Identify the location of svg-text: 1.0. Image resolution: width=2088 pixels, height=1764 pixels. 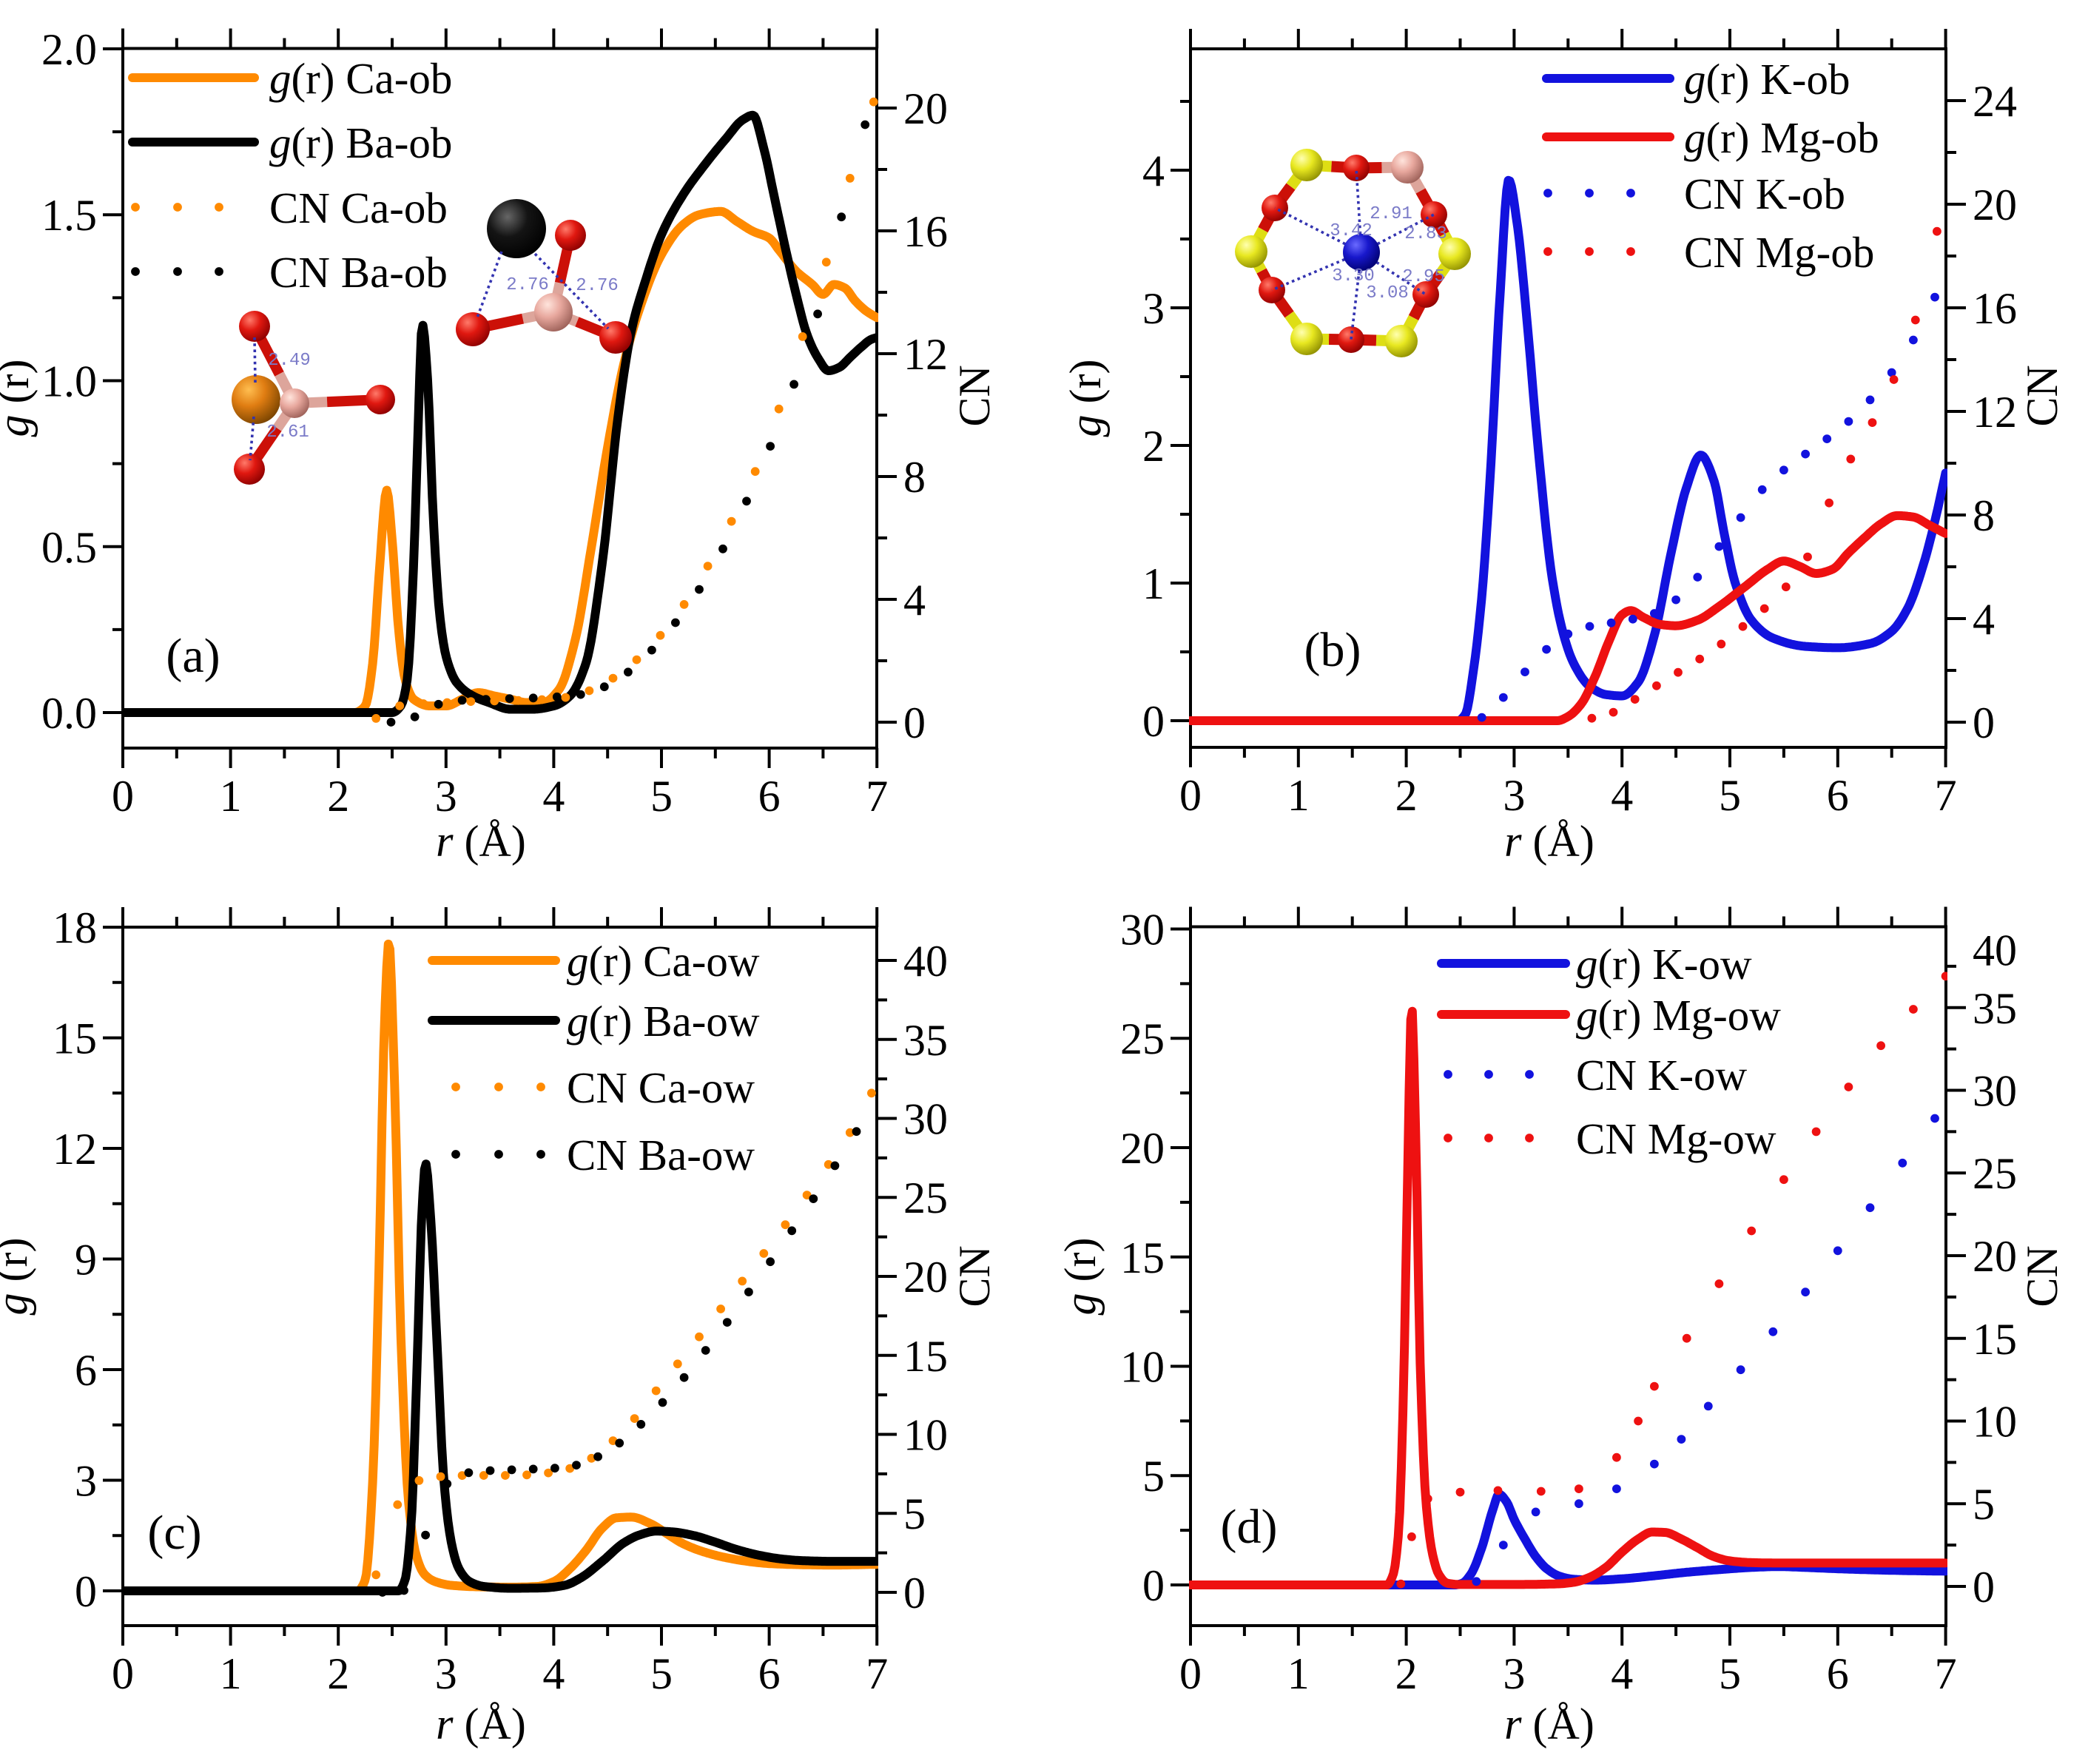
(69, 381).